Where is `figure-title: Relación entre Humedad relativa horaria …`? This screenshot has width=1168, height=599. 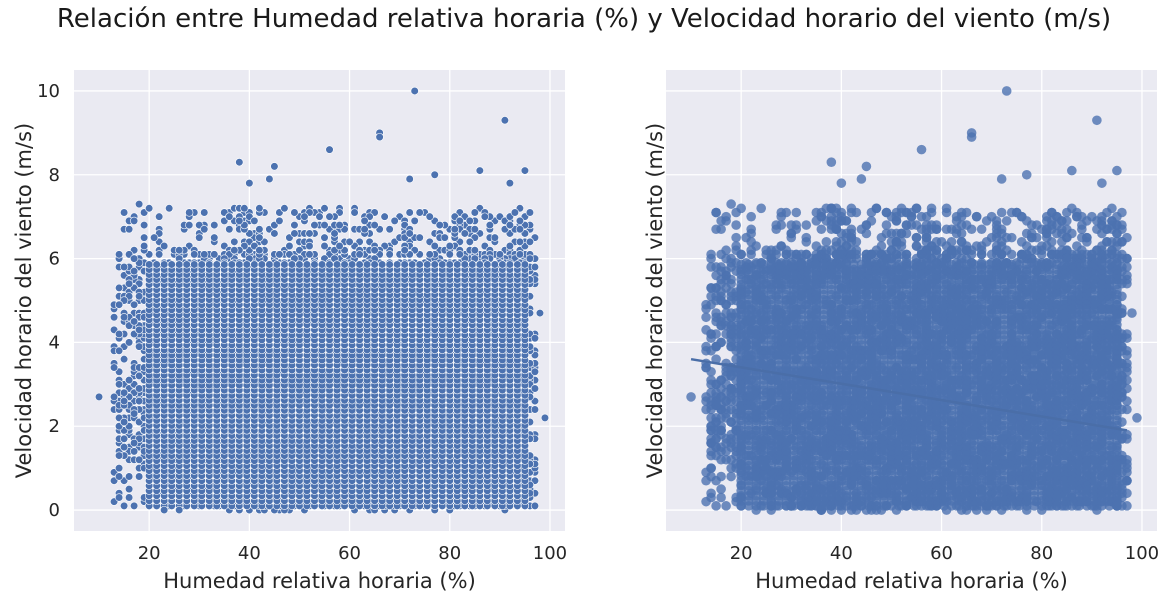
figure-title: Relación entre Humedad relativa horaria … is located at coordinates (584, 19).